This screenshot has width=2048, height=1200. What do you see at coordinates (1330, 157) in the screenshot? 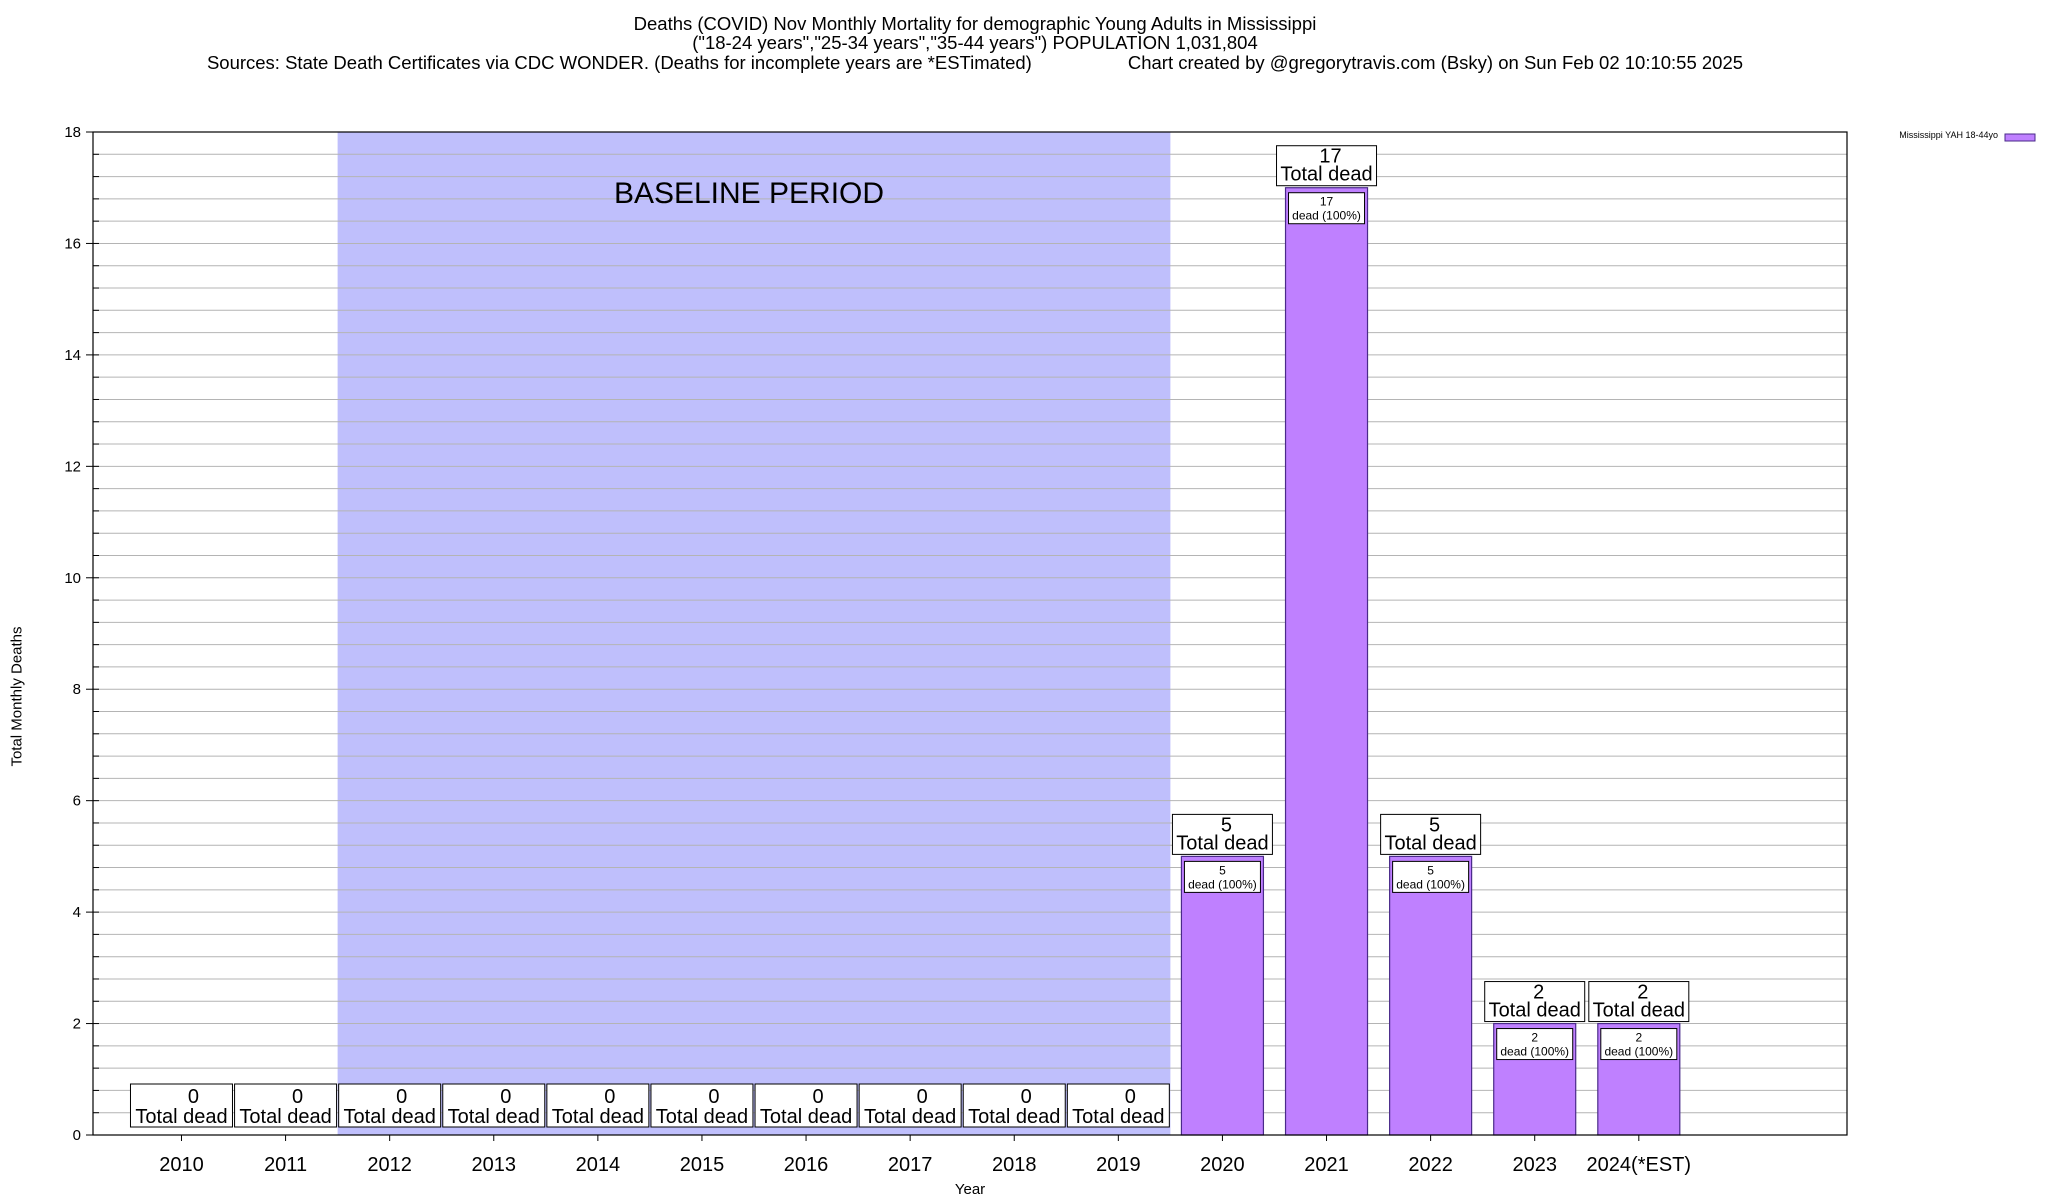
I see `total-value: 17` at bounding box center [1330, 157].